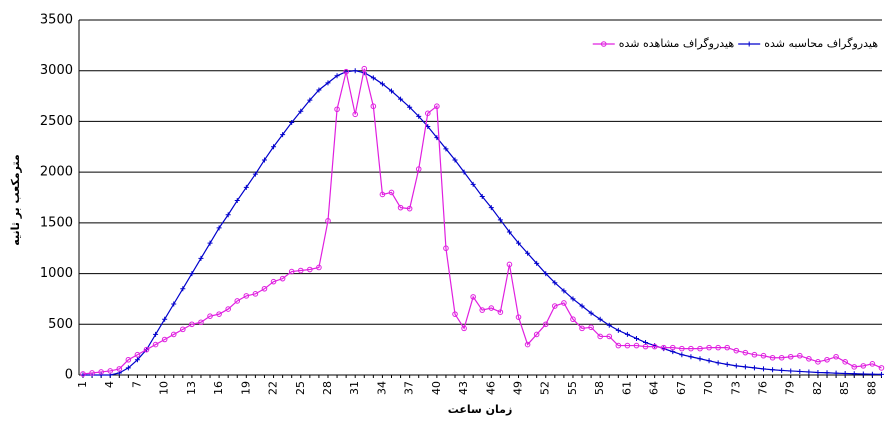 Image resolution: width=889 pixels, height=423 pixels. Describe the element at coordinates (327, 388) in the screenshot. I see `x-tick-label: 28` at that location.